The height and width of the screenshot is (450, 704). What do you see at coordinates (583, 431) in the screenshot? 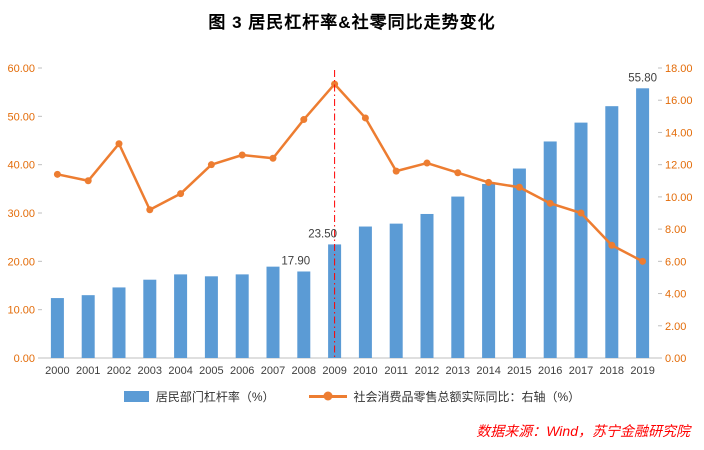
I see `data-source-note: 数据来源：Wind，苏宁金融研究院` at bounding box center [583, 431].